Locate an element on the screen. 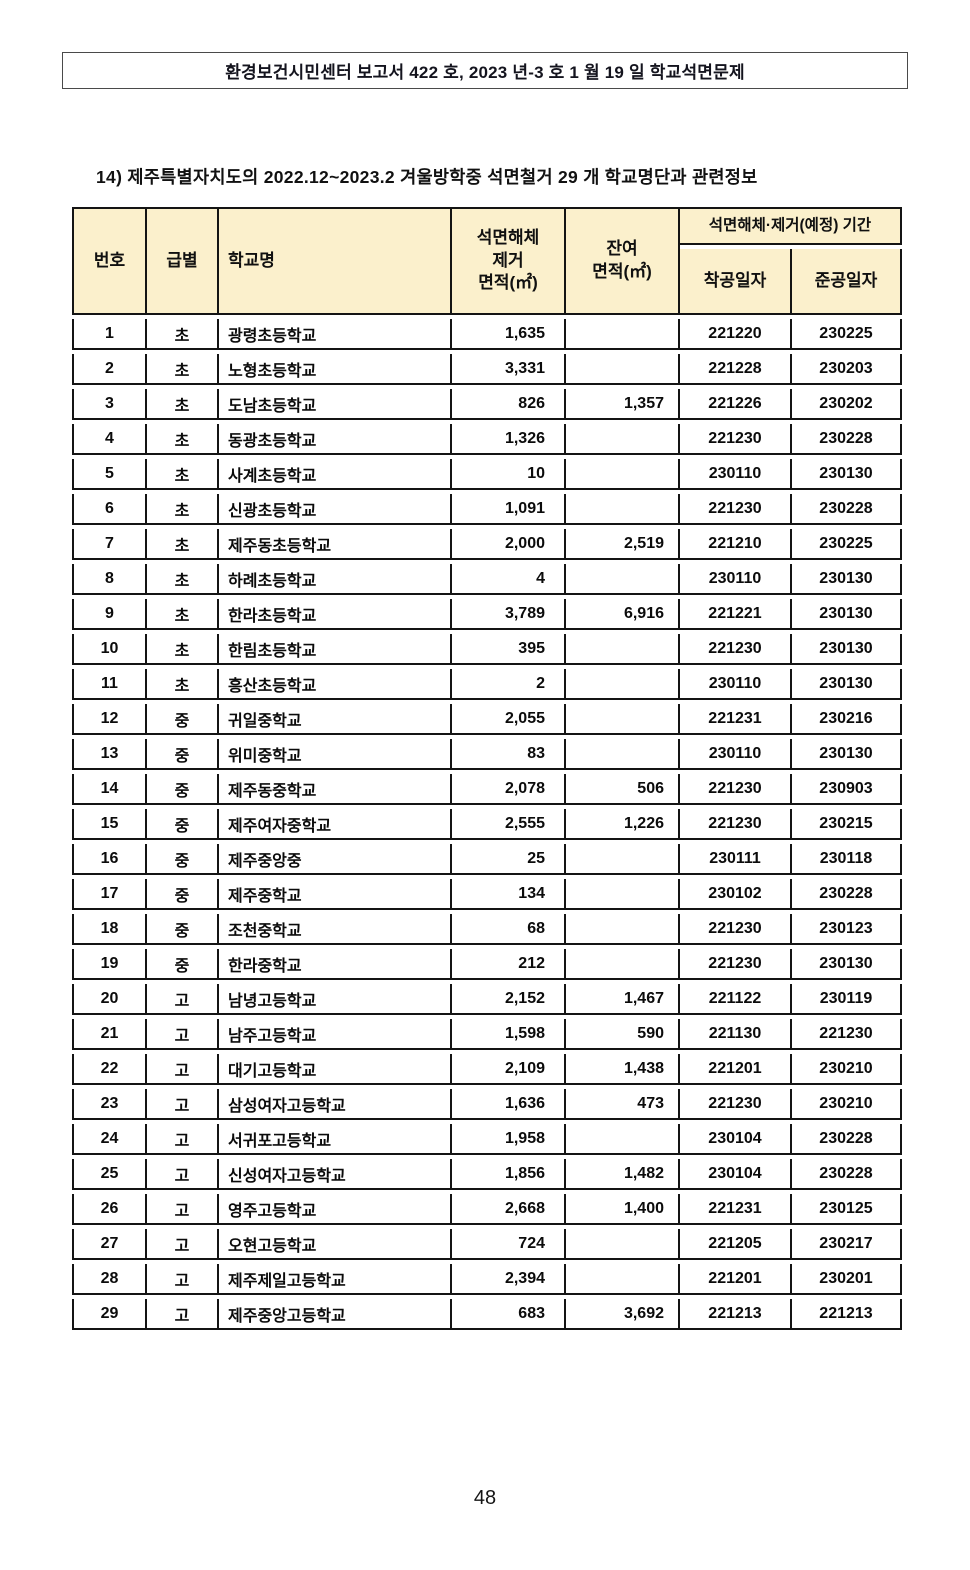 The height and width of the screenshot is (1570, 970). cell-removal-area: 2 is located at coordinates (509, 684).